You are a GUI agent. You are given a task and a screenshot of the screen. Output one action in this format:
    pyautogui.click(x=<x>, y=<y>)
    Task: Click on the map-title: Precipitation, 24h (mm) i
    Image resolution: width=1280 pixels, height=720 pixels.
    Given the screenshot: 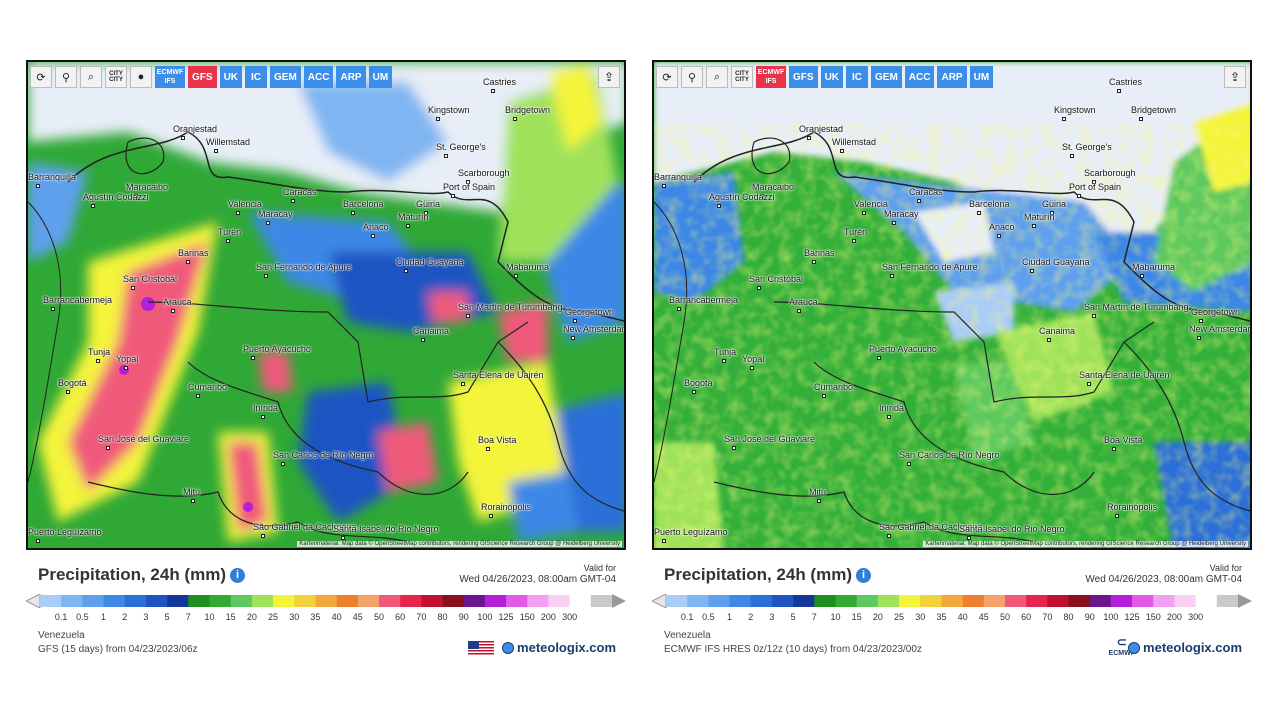 What is the action you would take?
    pyautogui.click(x=141, y=575)
    